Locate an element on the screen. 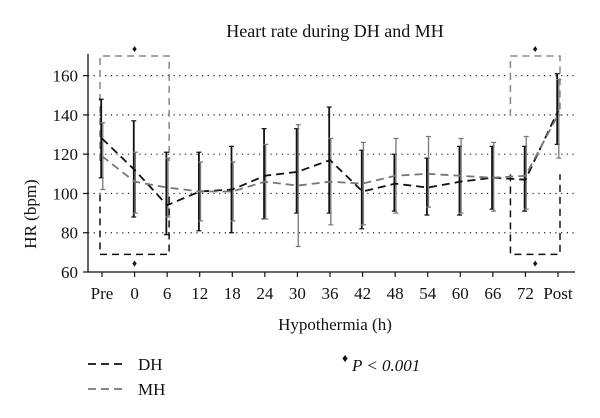 Image resolution: width=600 pixels, height=418 pixels. x-tick-label: 54 is located at coordinates (428, 293).